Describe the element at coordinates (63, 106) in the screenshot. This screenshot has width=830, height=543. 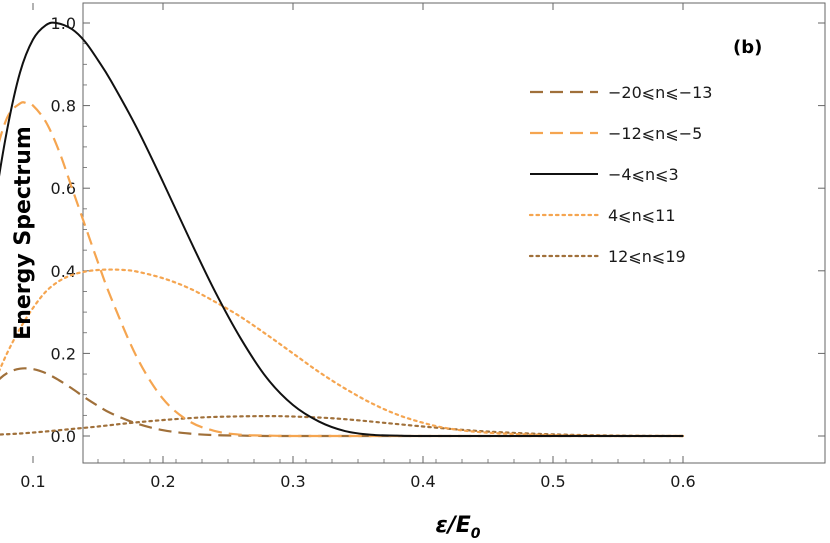
I see `y-tick-label: 0.8` at that location.